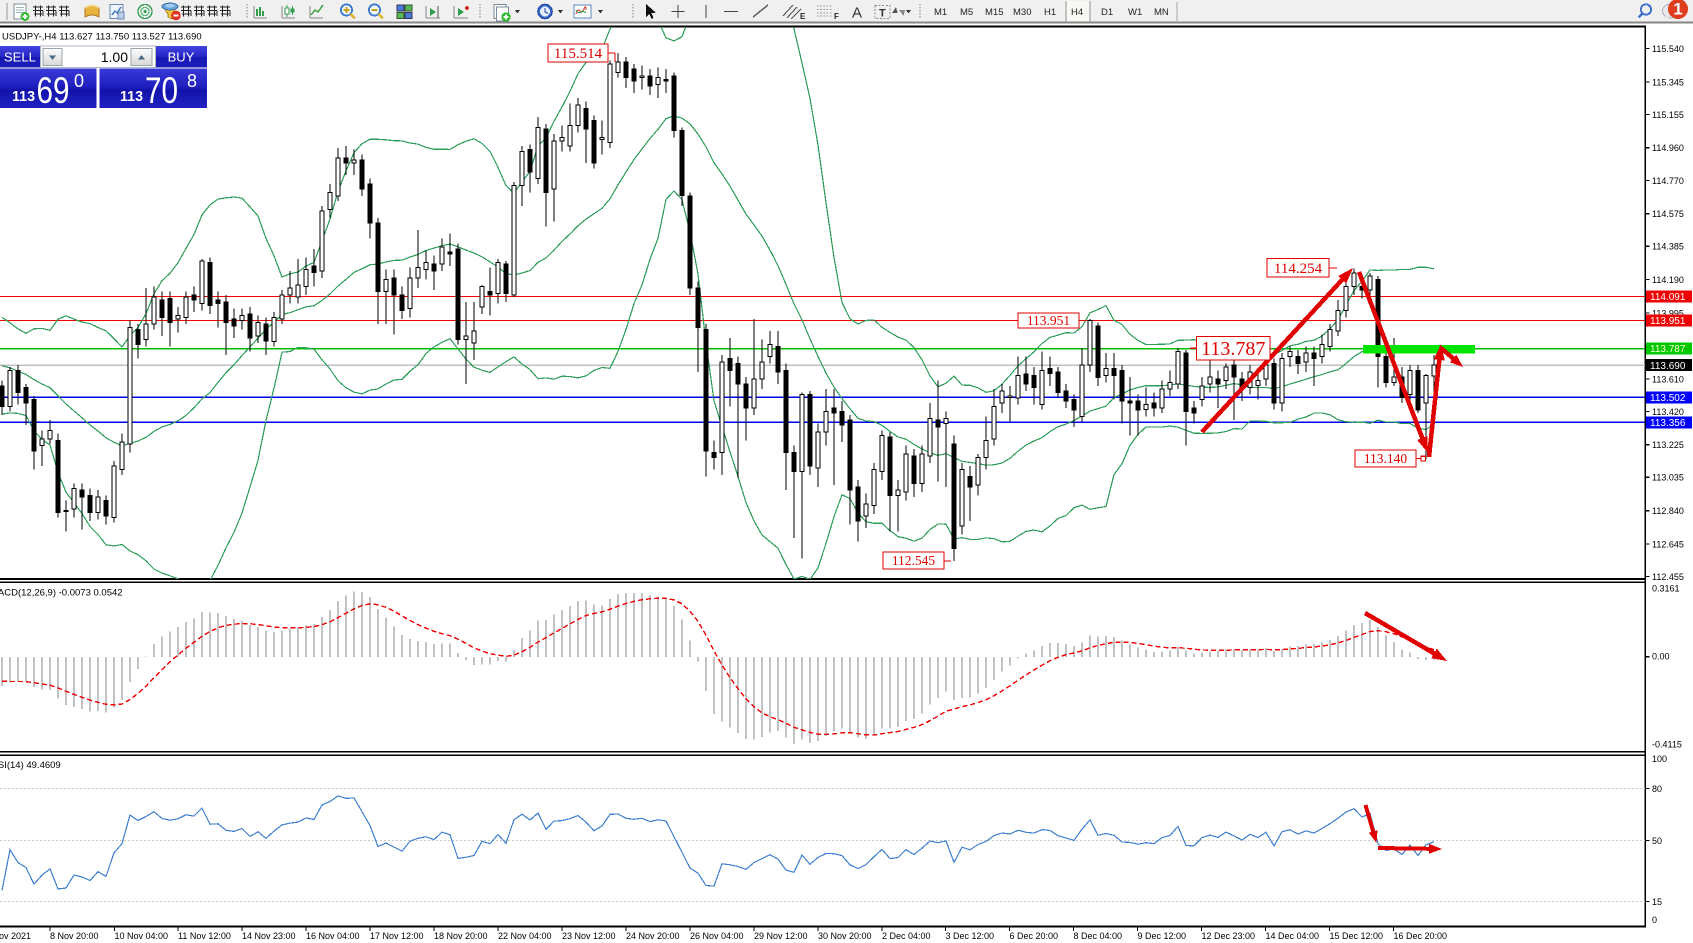 Image resolution: width=1693 pixels, height=943 pixels. Describe the element at coordinates (589, 936) in the screenshot. I see `svg-text: 23 Nov 12:00` at that location.